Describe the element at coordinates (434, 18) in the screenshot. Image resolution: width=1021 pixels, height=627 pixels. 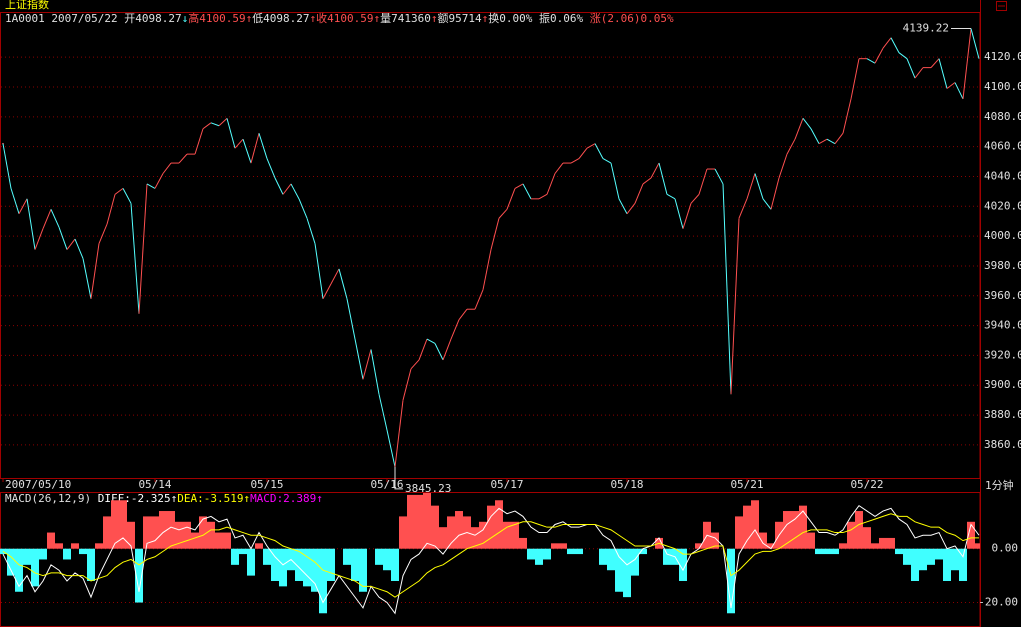
I see `header-item: ↑` at that location.